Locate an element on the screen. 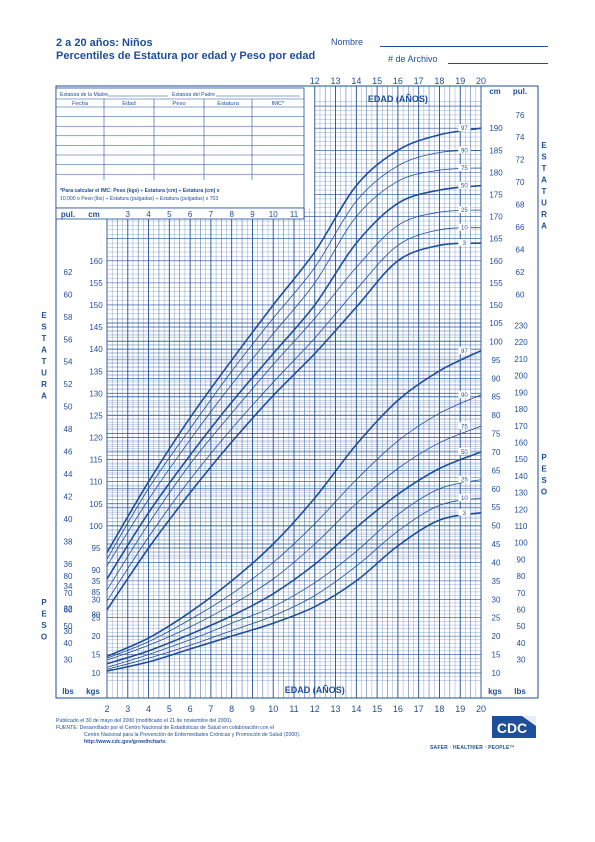  weight-kg-tick: 35 is located at coordinates (96, 581).